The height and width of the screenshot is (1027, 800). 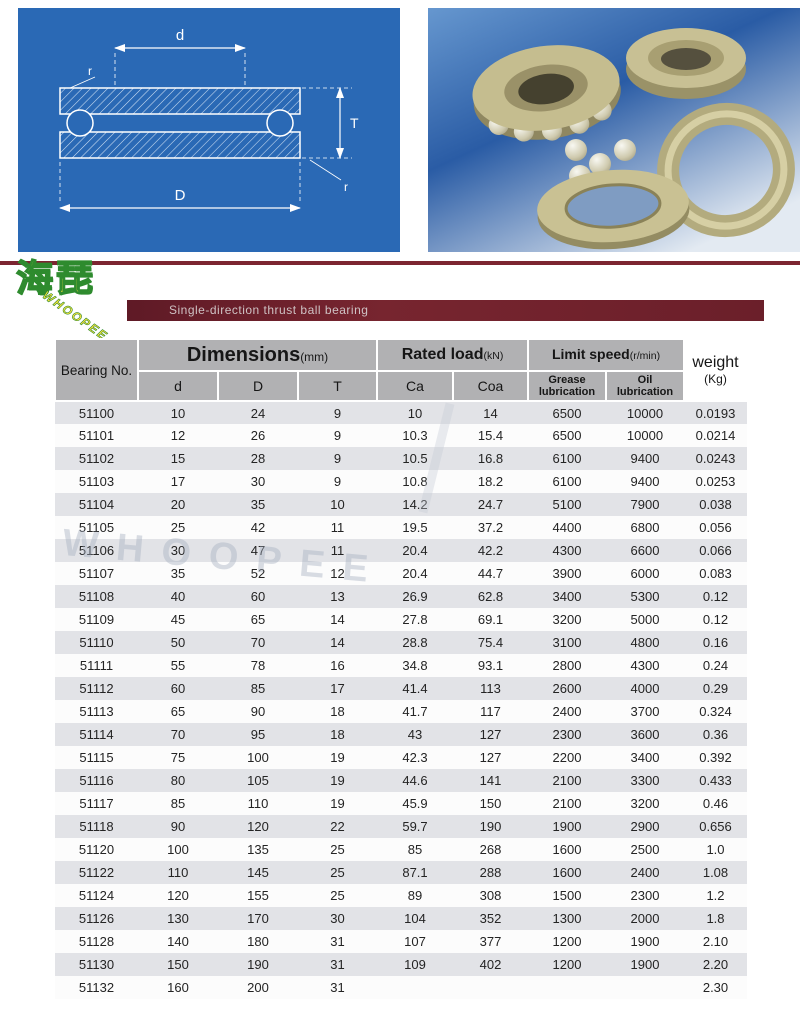 I want to click on photo-svg, so click(x=614, y=130).